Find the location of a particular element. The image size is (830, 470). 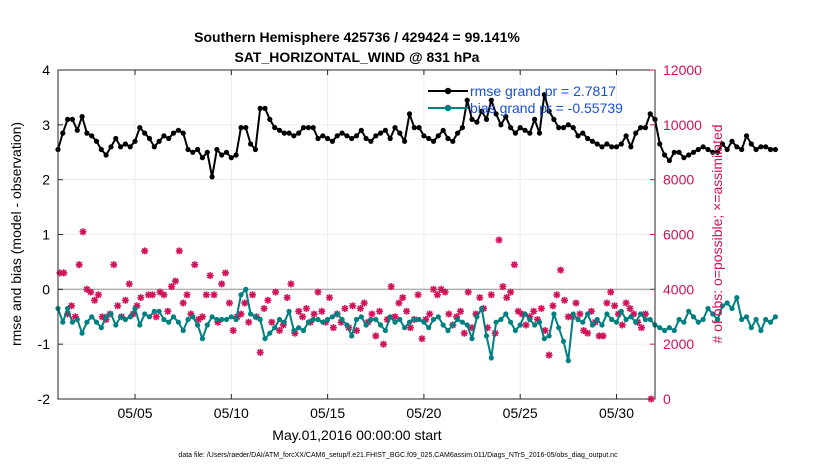

y-right-tick-label: 12000 is located at coordinates (682, 70).